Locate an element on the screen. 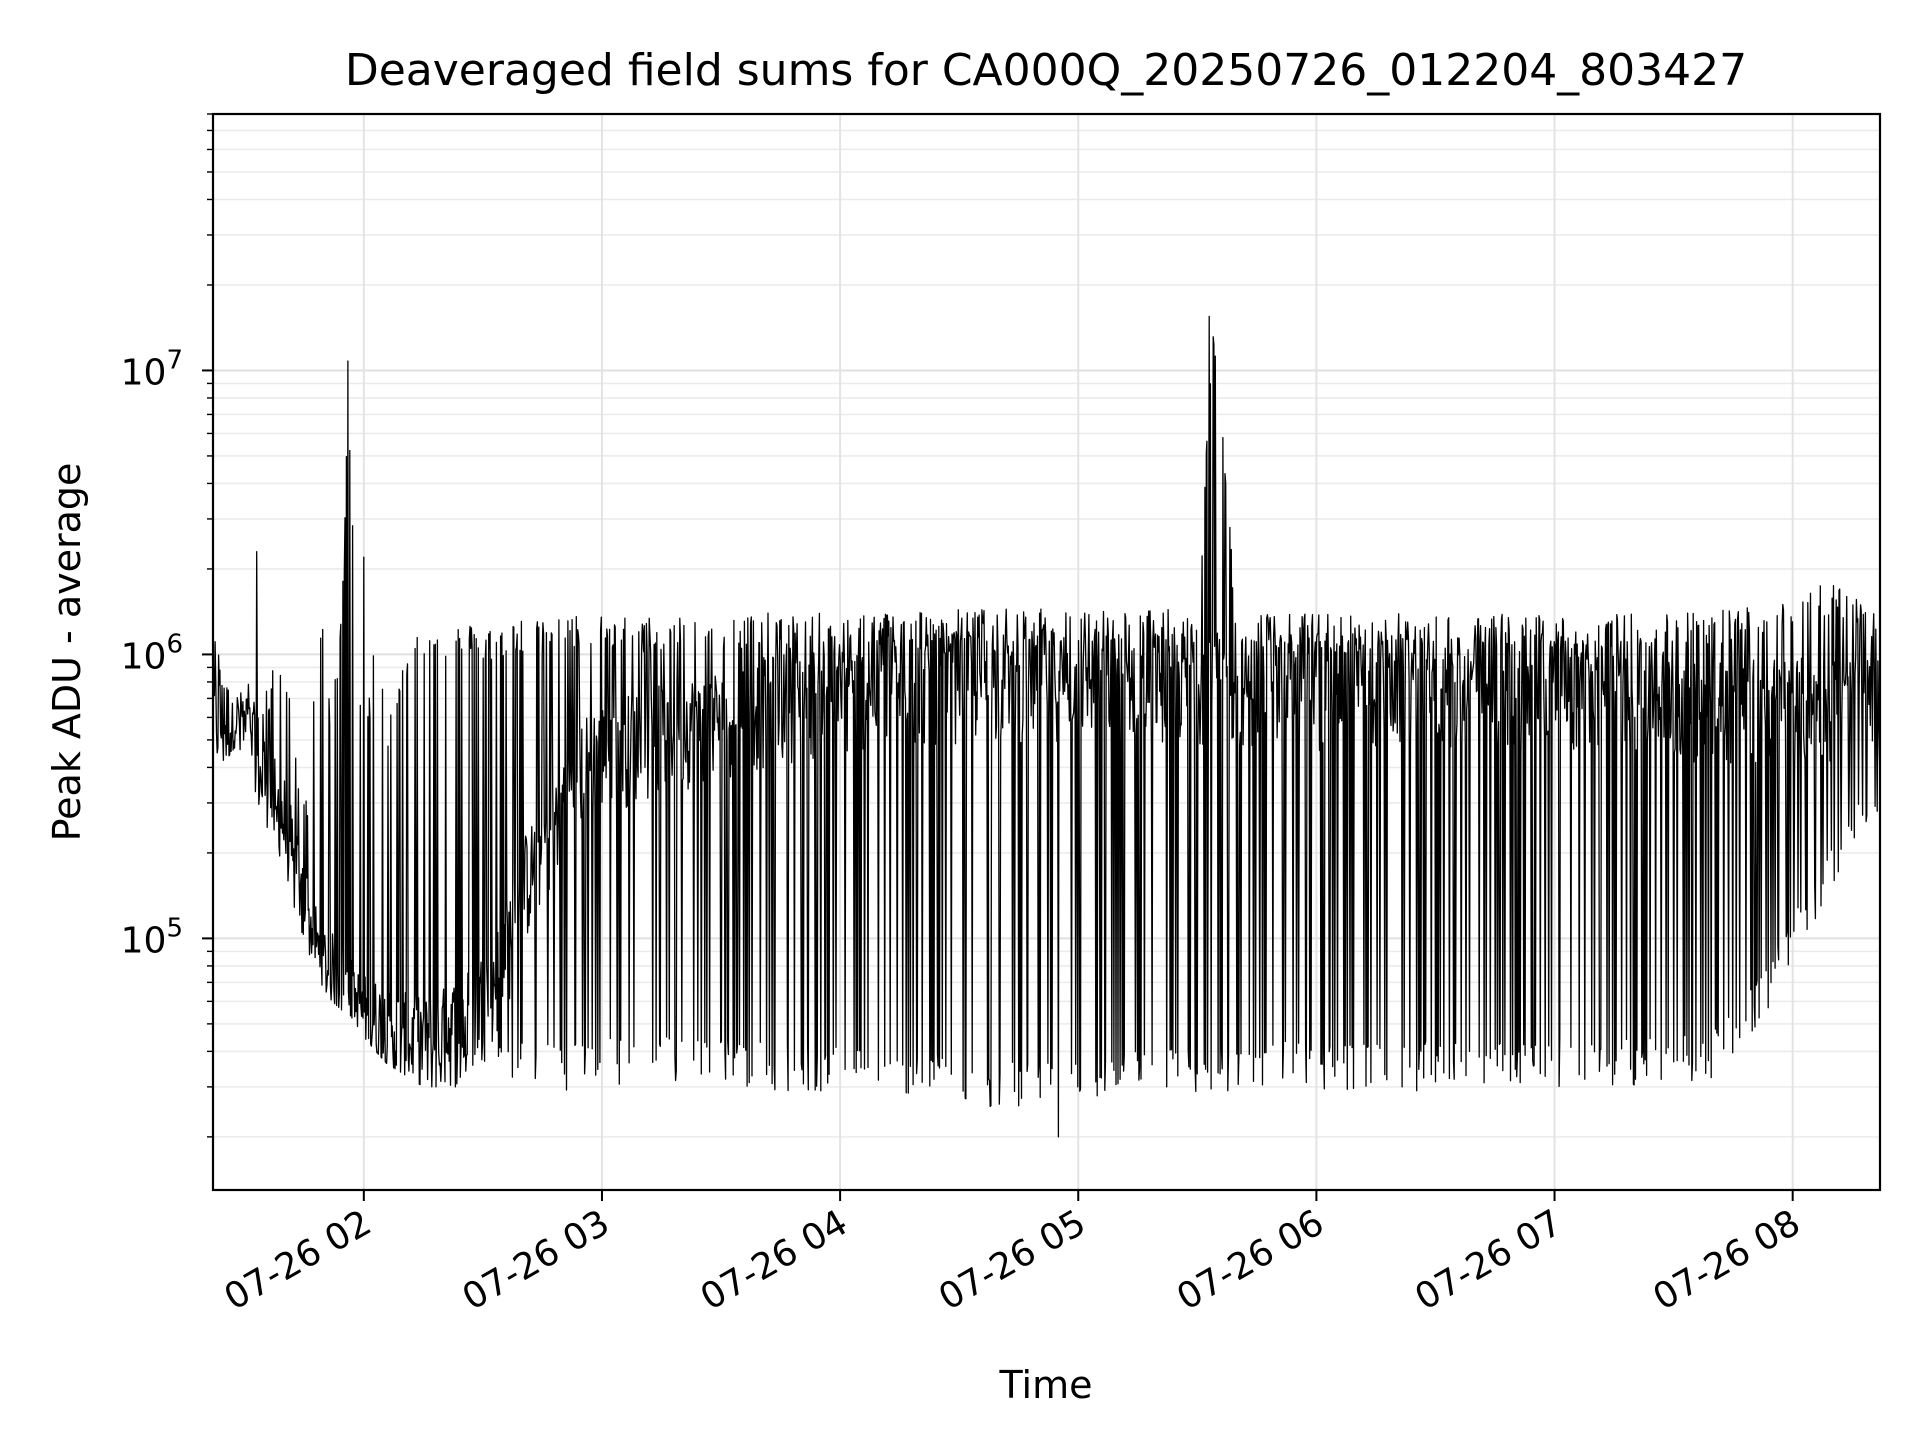  x-tick-label: 07-26 08 is located at coordinates (1727, 1260).